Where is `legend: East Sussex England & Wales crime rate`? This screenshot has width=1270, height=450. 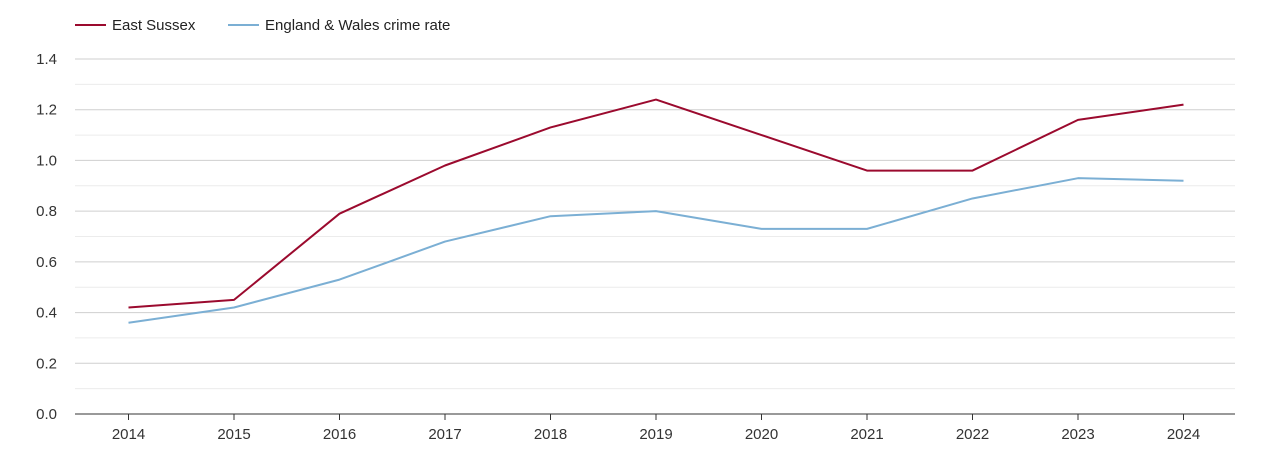
legend: East Sussex England & Wales crime rate is located at coordinates (262, 25).